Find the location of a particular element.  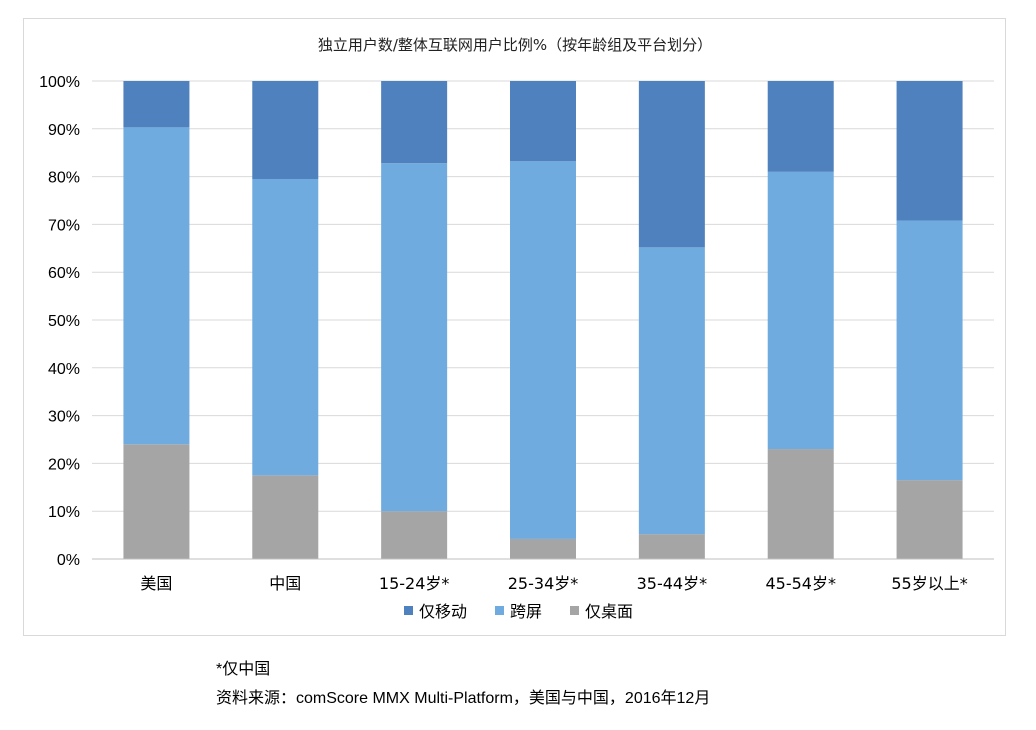

x-tick-label: 55岁以上* is located at coordinates (929, 583).